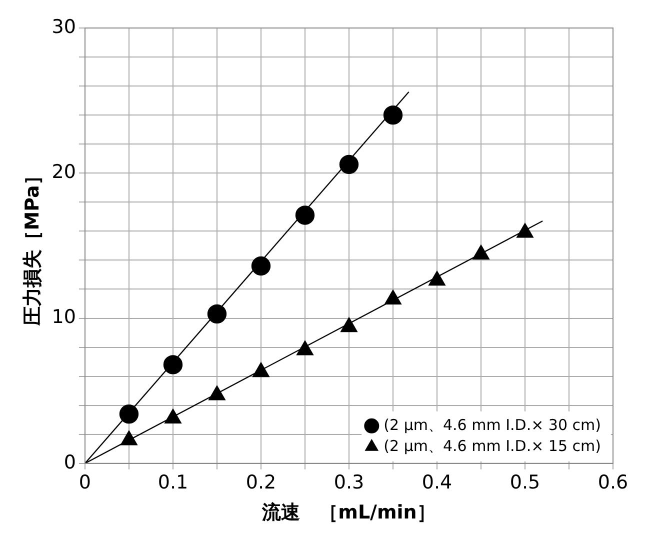  Describe the element at coordinates (85, 483) in the screenshot. I see `x-tick-label: 0` at that location.